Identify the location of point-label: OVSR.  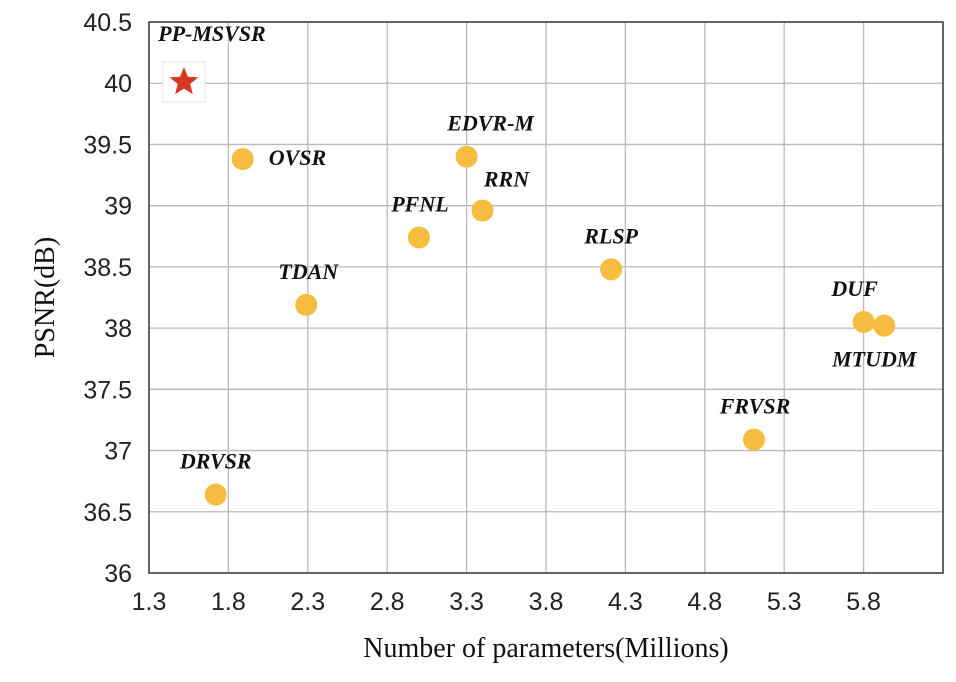
(297, 157).